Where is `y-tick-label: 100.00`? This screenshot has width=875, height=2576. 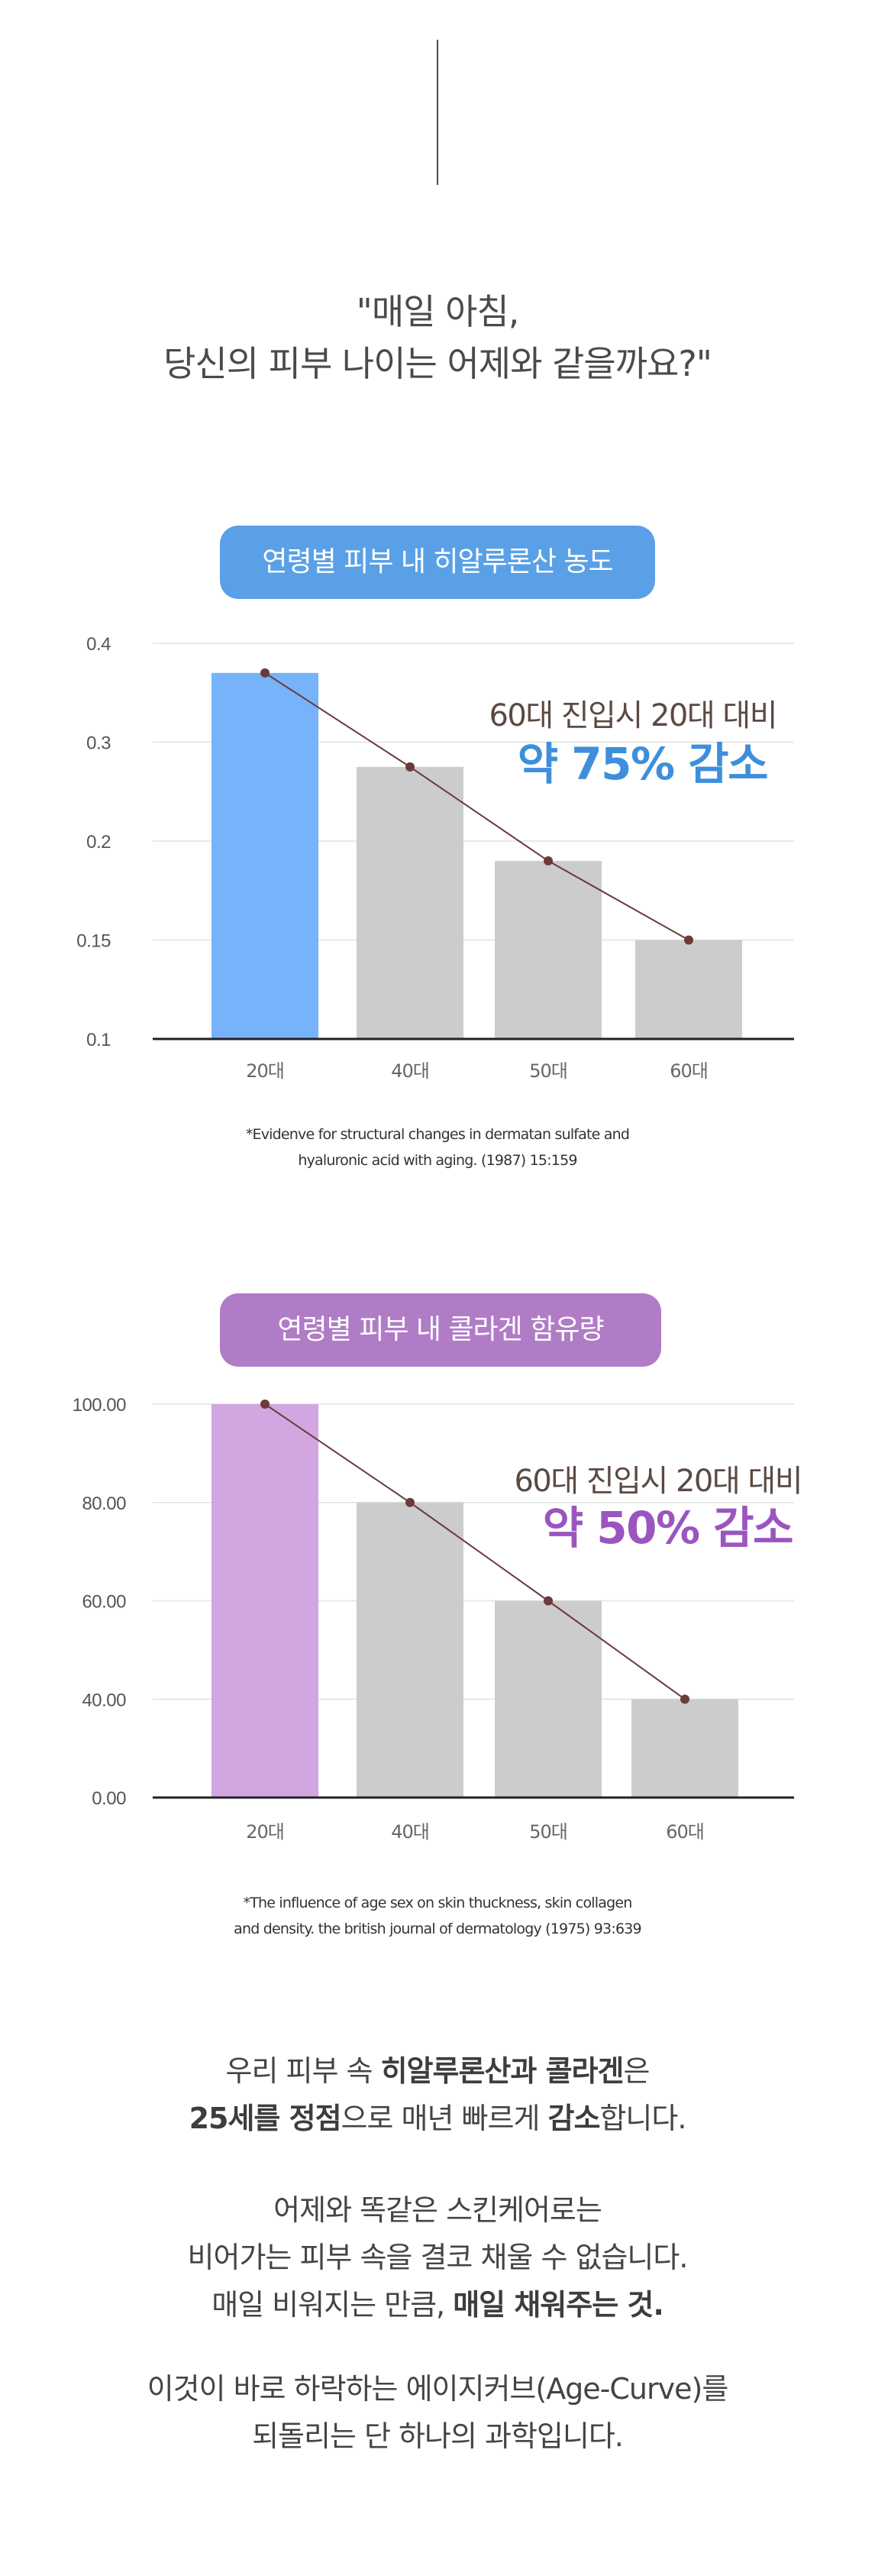 y-tick-label: 100.00 is located at coordinates (100, 1405).